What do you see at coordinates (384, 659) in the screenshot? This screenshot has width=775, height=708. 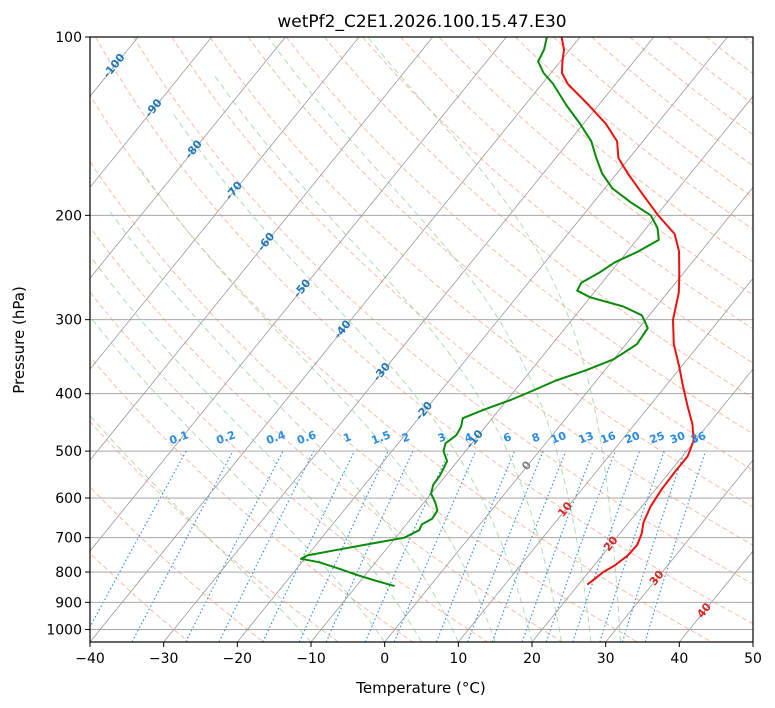 I see `x-tick-label: 0` at bounding box center [384, 659].